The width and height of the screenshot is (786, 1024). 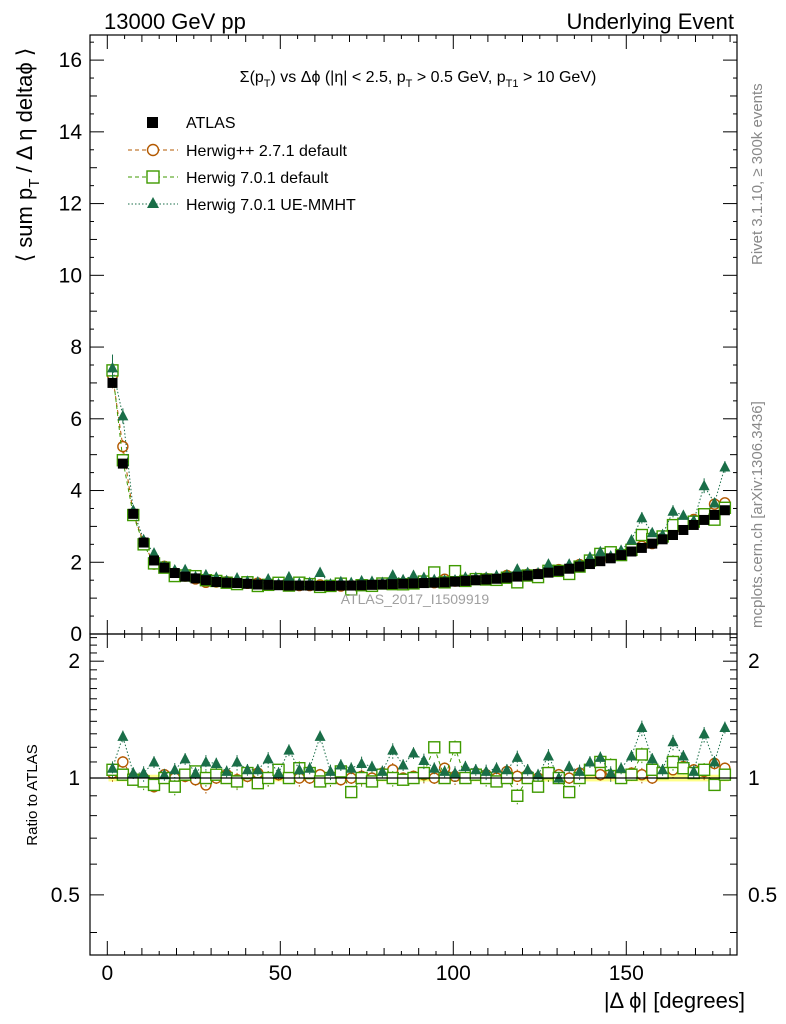 What do you see at coordinates (123, 446) in the screenshot?
I see `point-herwigpp` at bounding box center [123, 446].